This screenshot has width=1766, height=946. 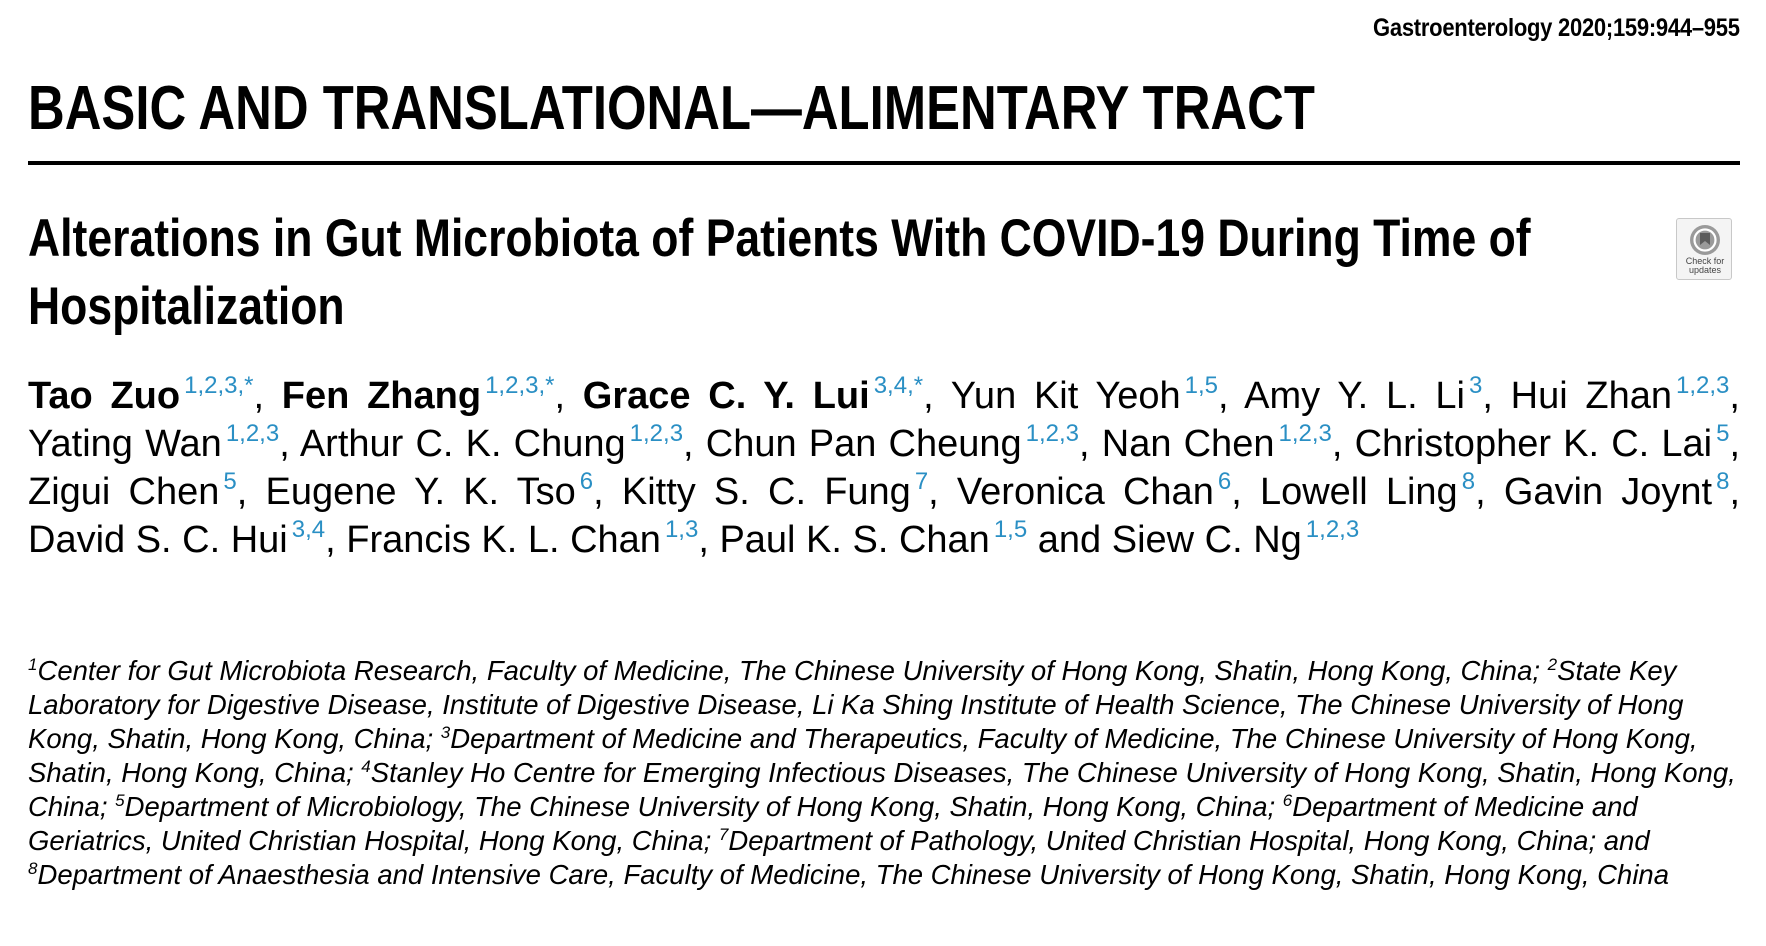 What do you see at coordinates (445, 732) in the screenshot?
I see `affiliation-number: 3` at bounding box center [445, 732].